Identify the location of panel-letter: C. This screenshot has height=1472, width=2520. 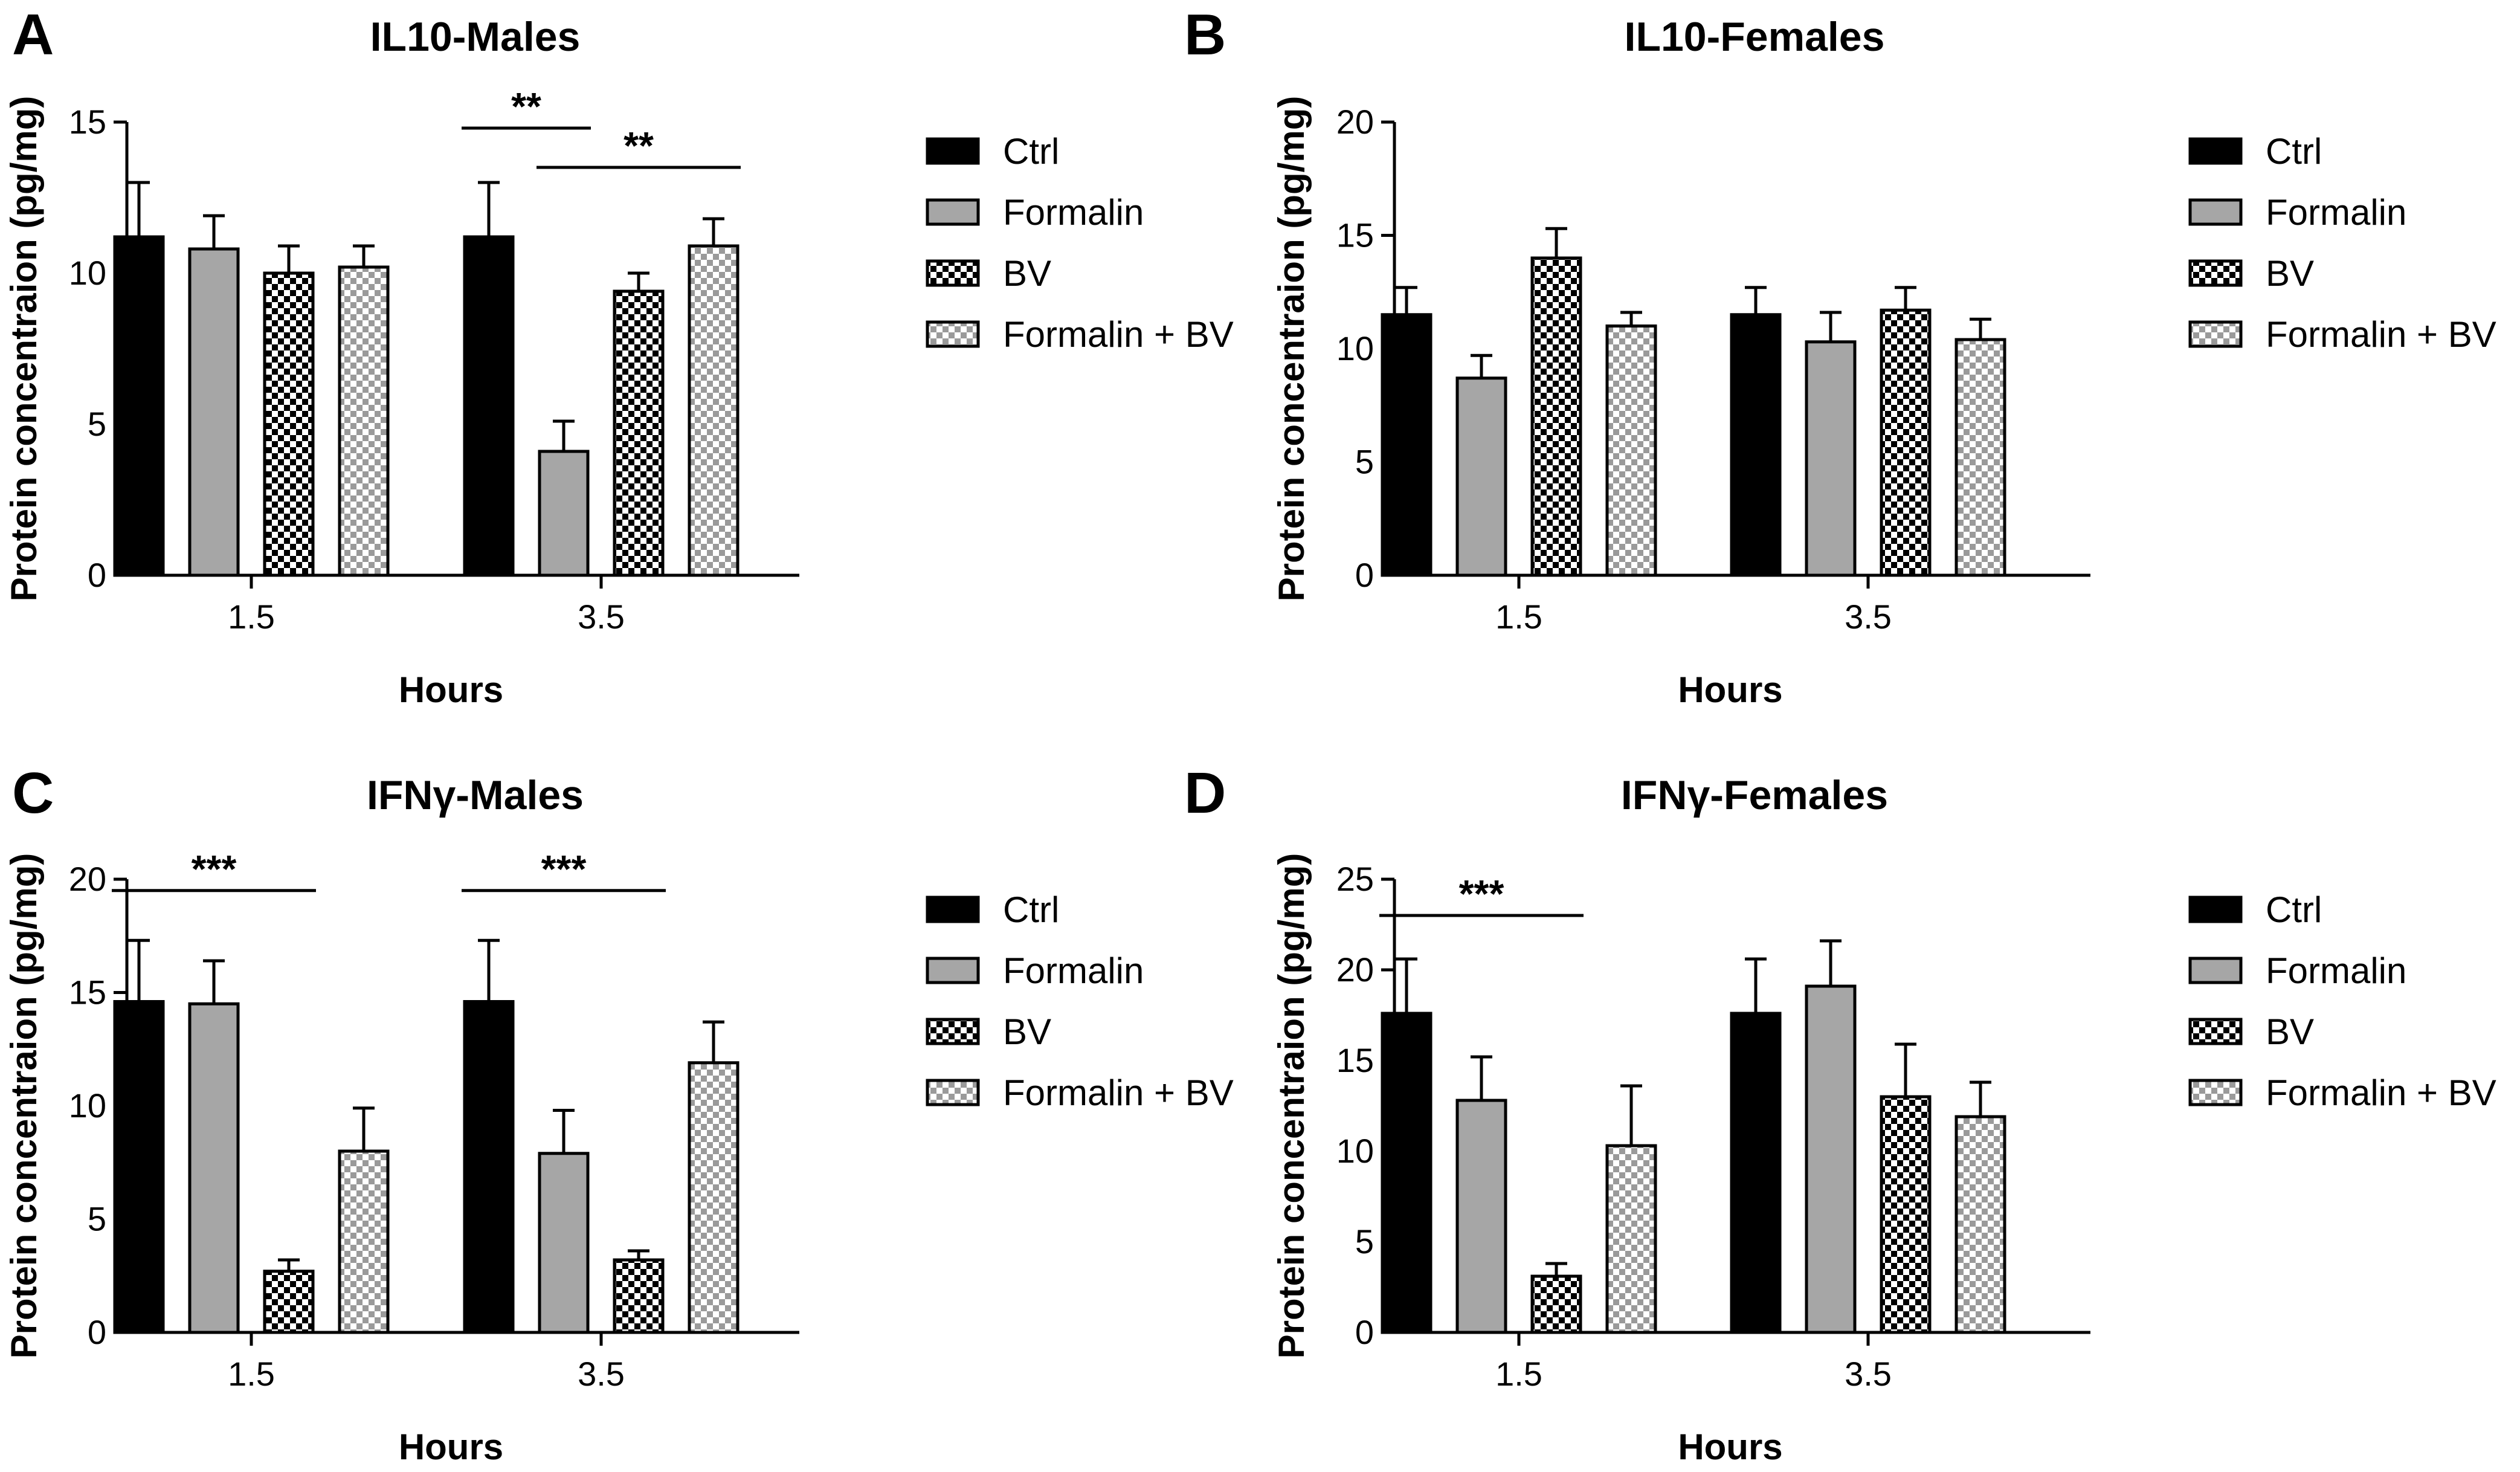
(33, 793).